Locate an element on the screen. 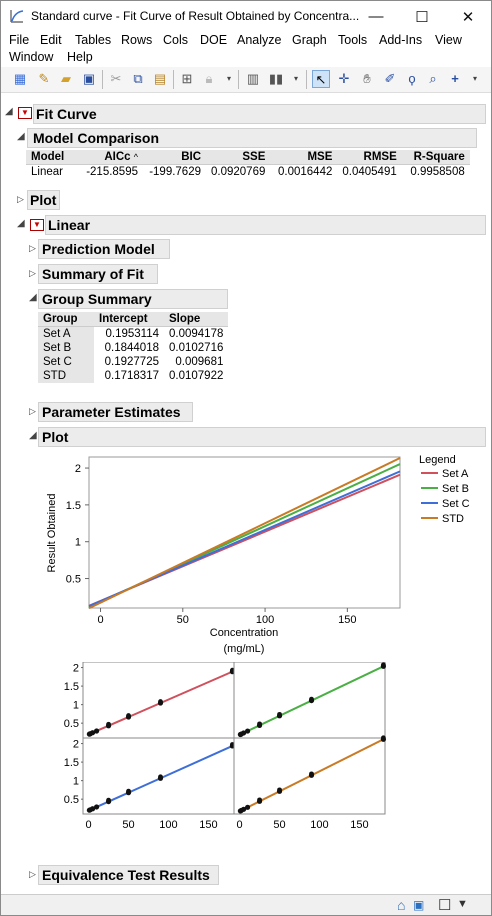  arrow-tool-icon: ↖ is located at coordinates (321, 79).